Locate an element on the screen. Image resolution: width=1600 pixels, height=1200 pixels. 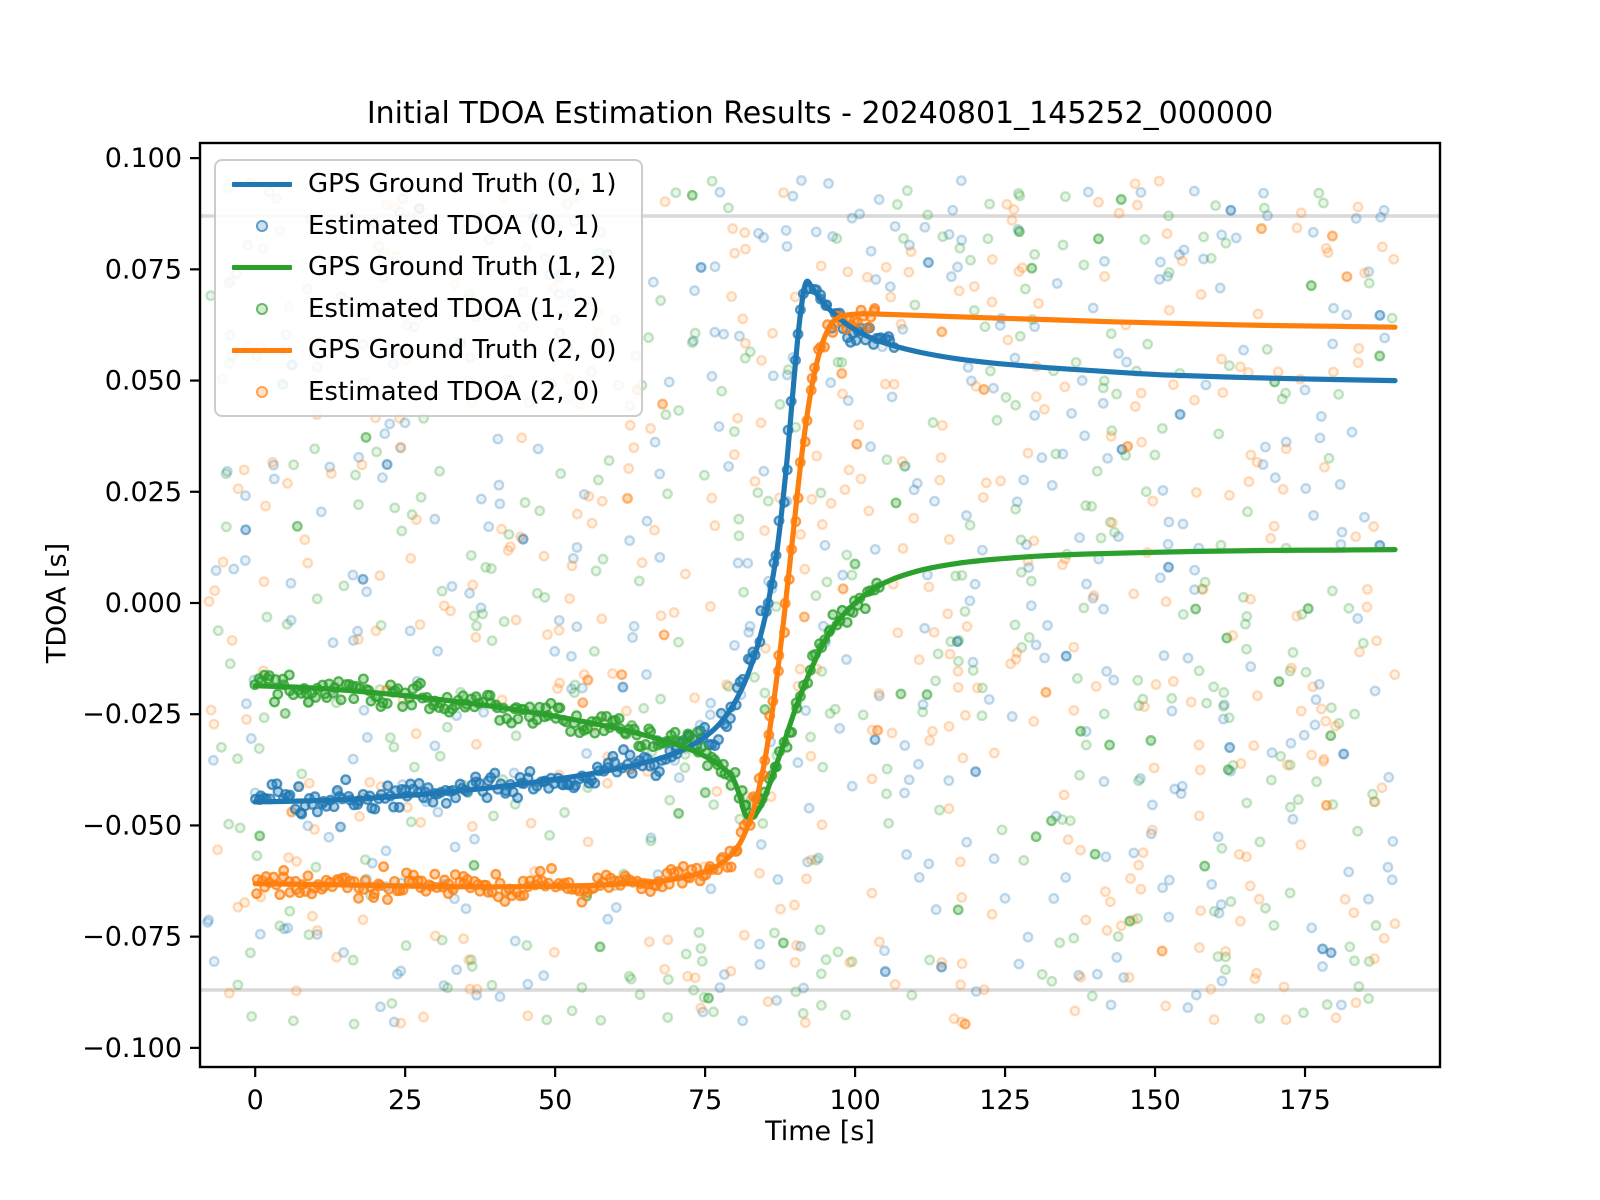
y-tick-label: 0.000 is located at coordinates (143, 603).